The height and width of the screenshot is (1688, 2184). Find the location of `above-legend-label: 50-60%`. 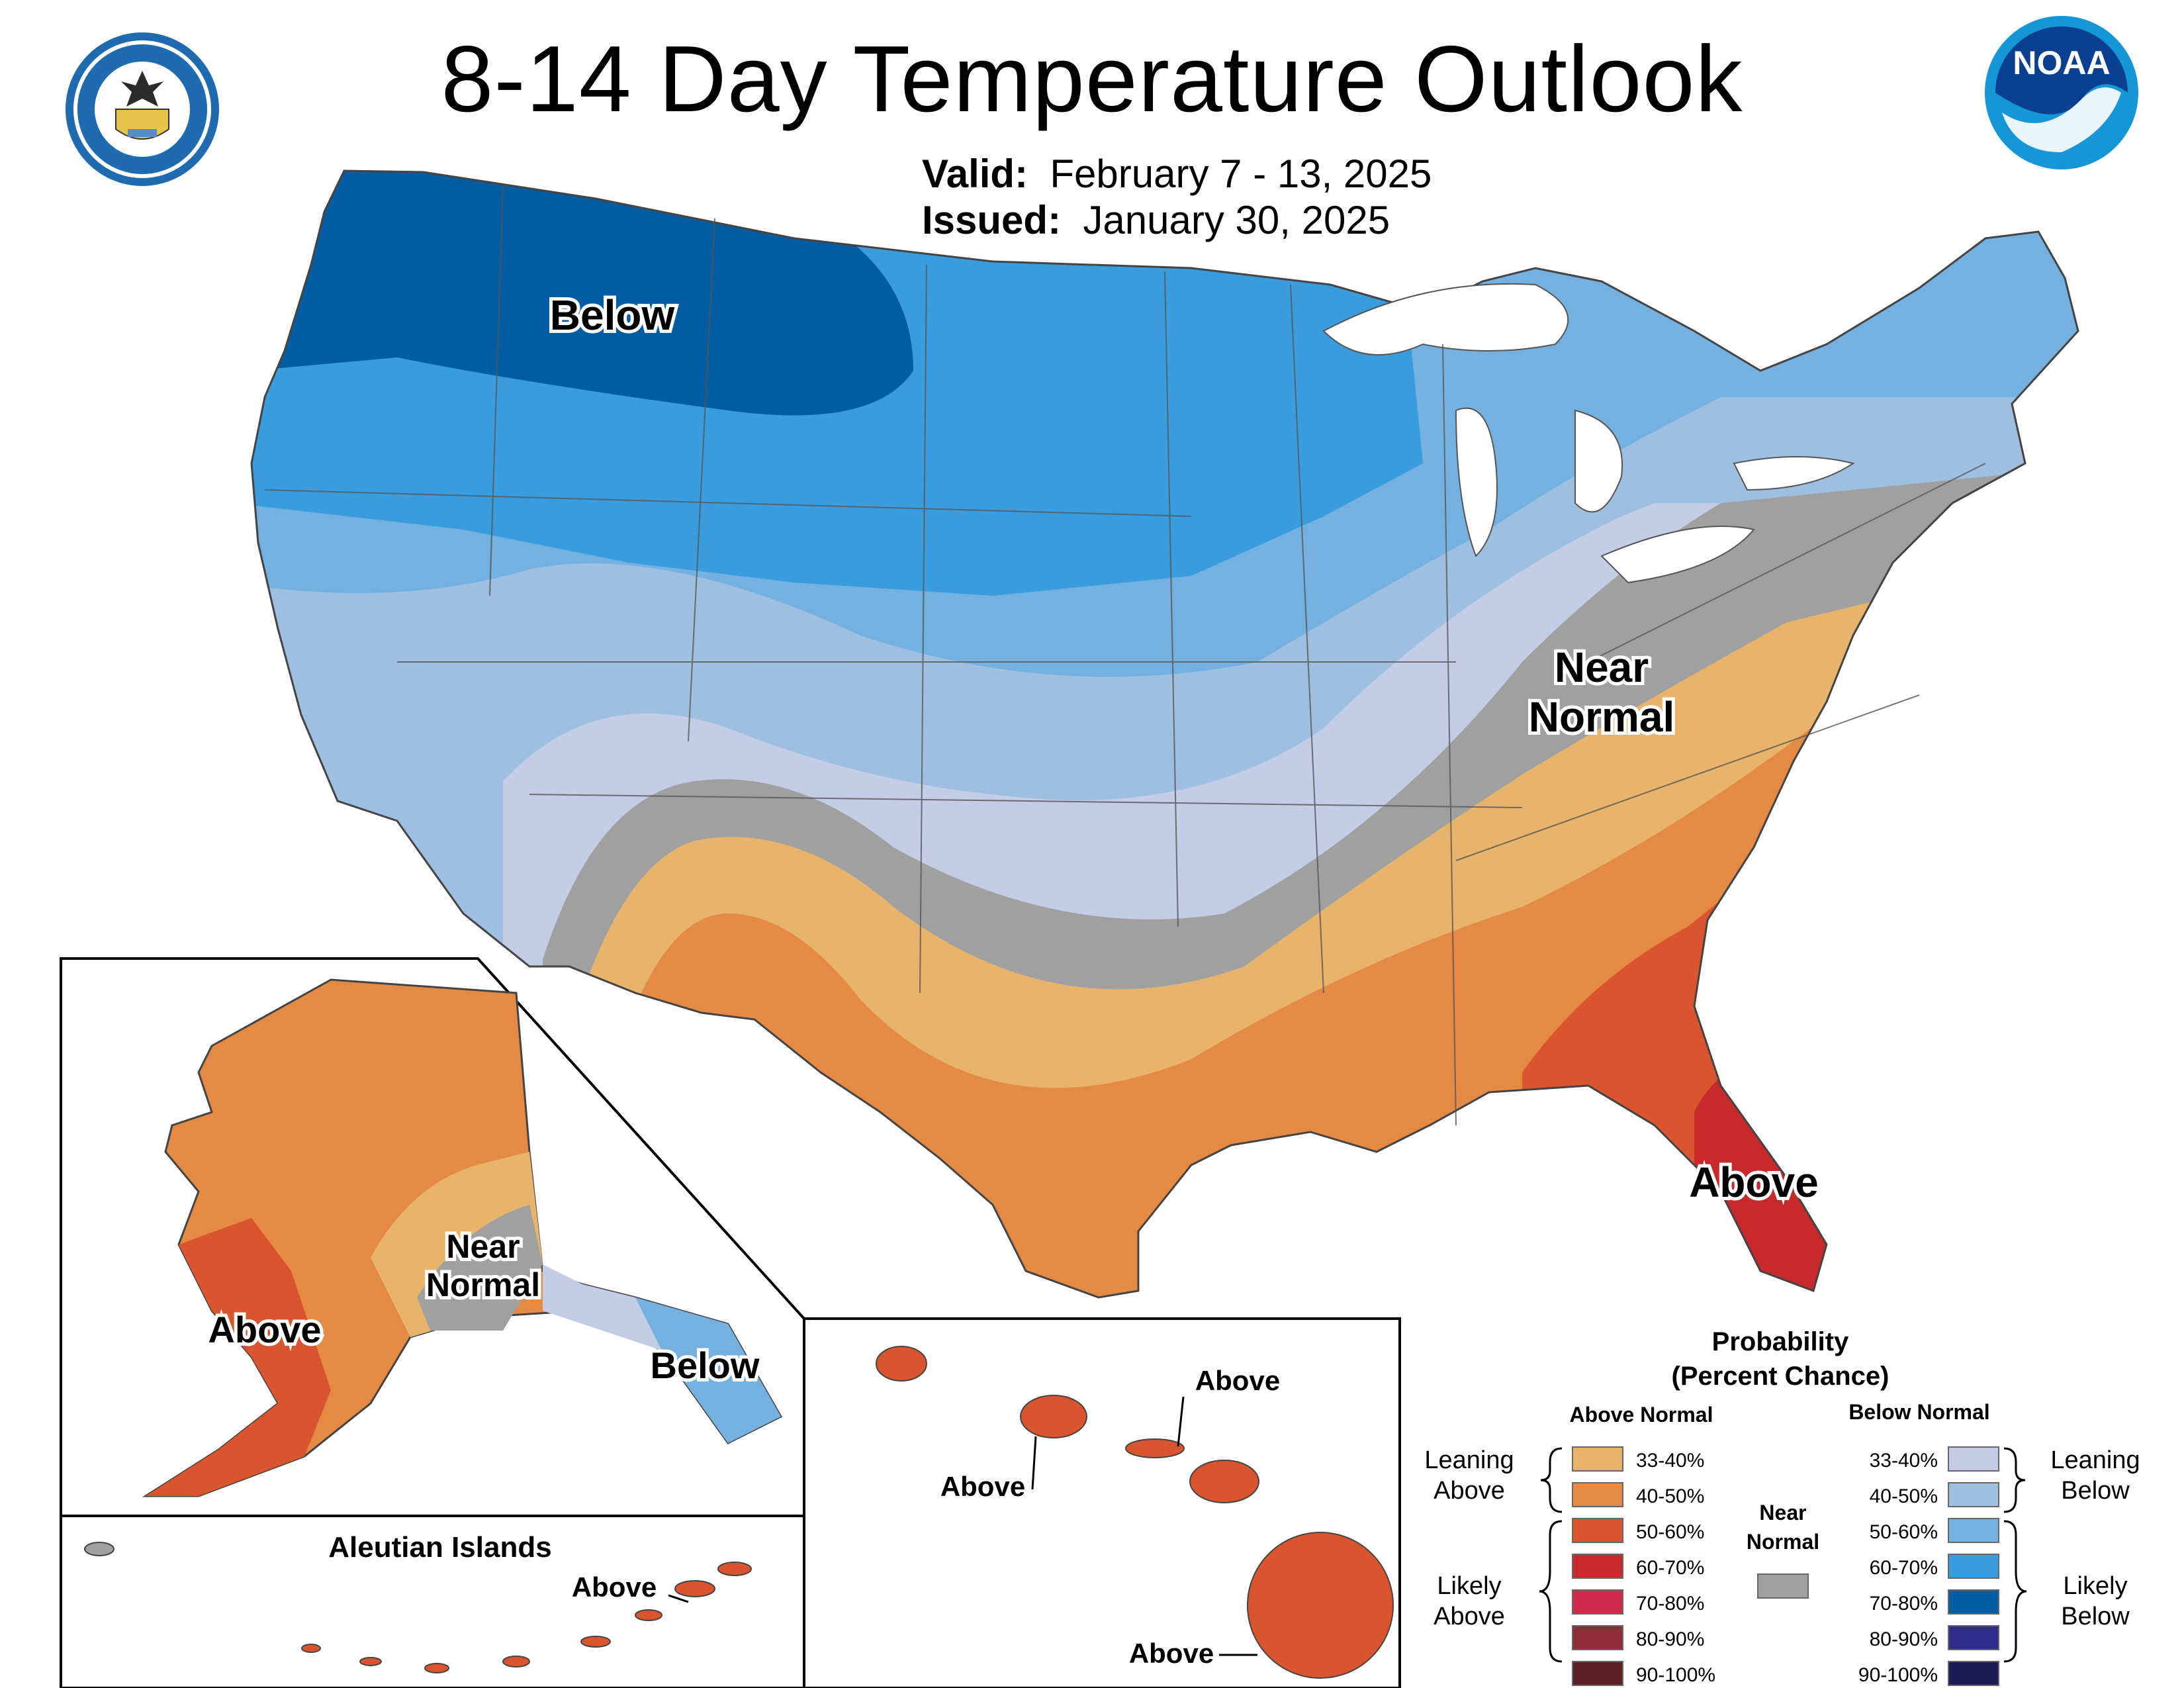

above-legend-label: 50-60% is located at coordinates (1670, 1532).